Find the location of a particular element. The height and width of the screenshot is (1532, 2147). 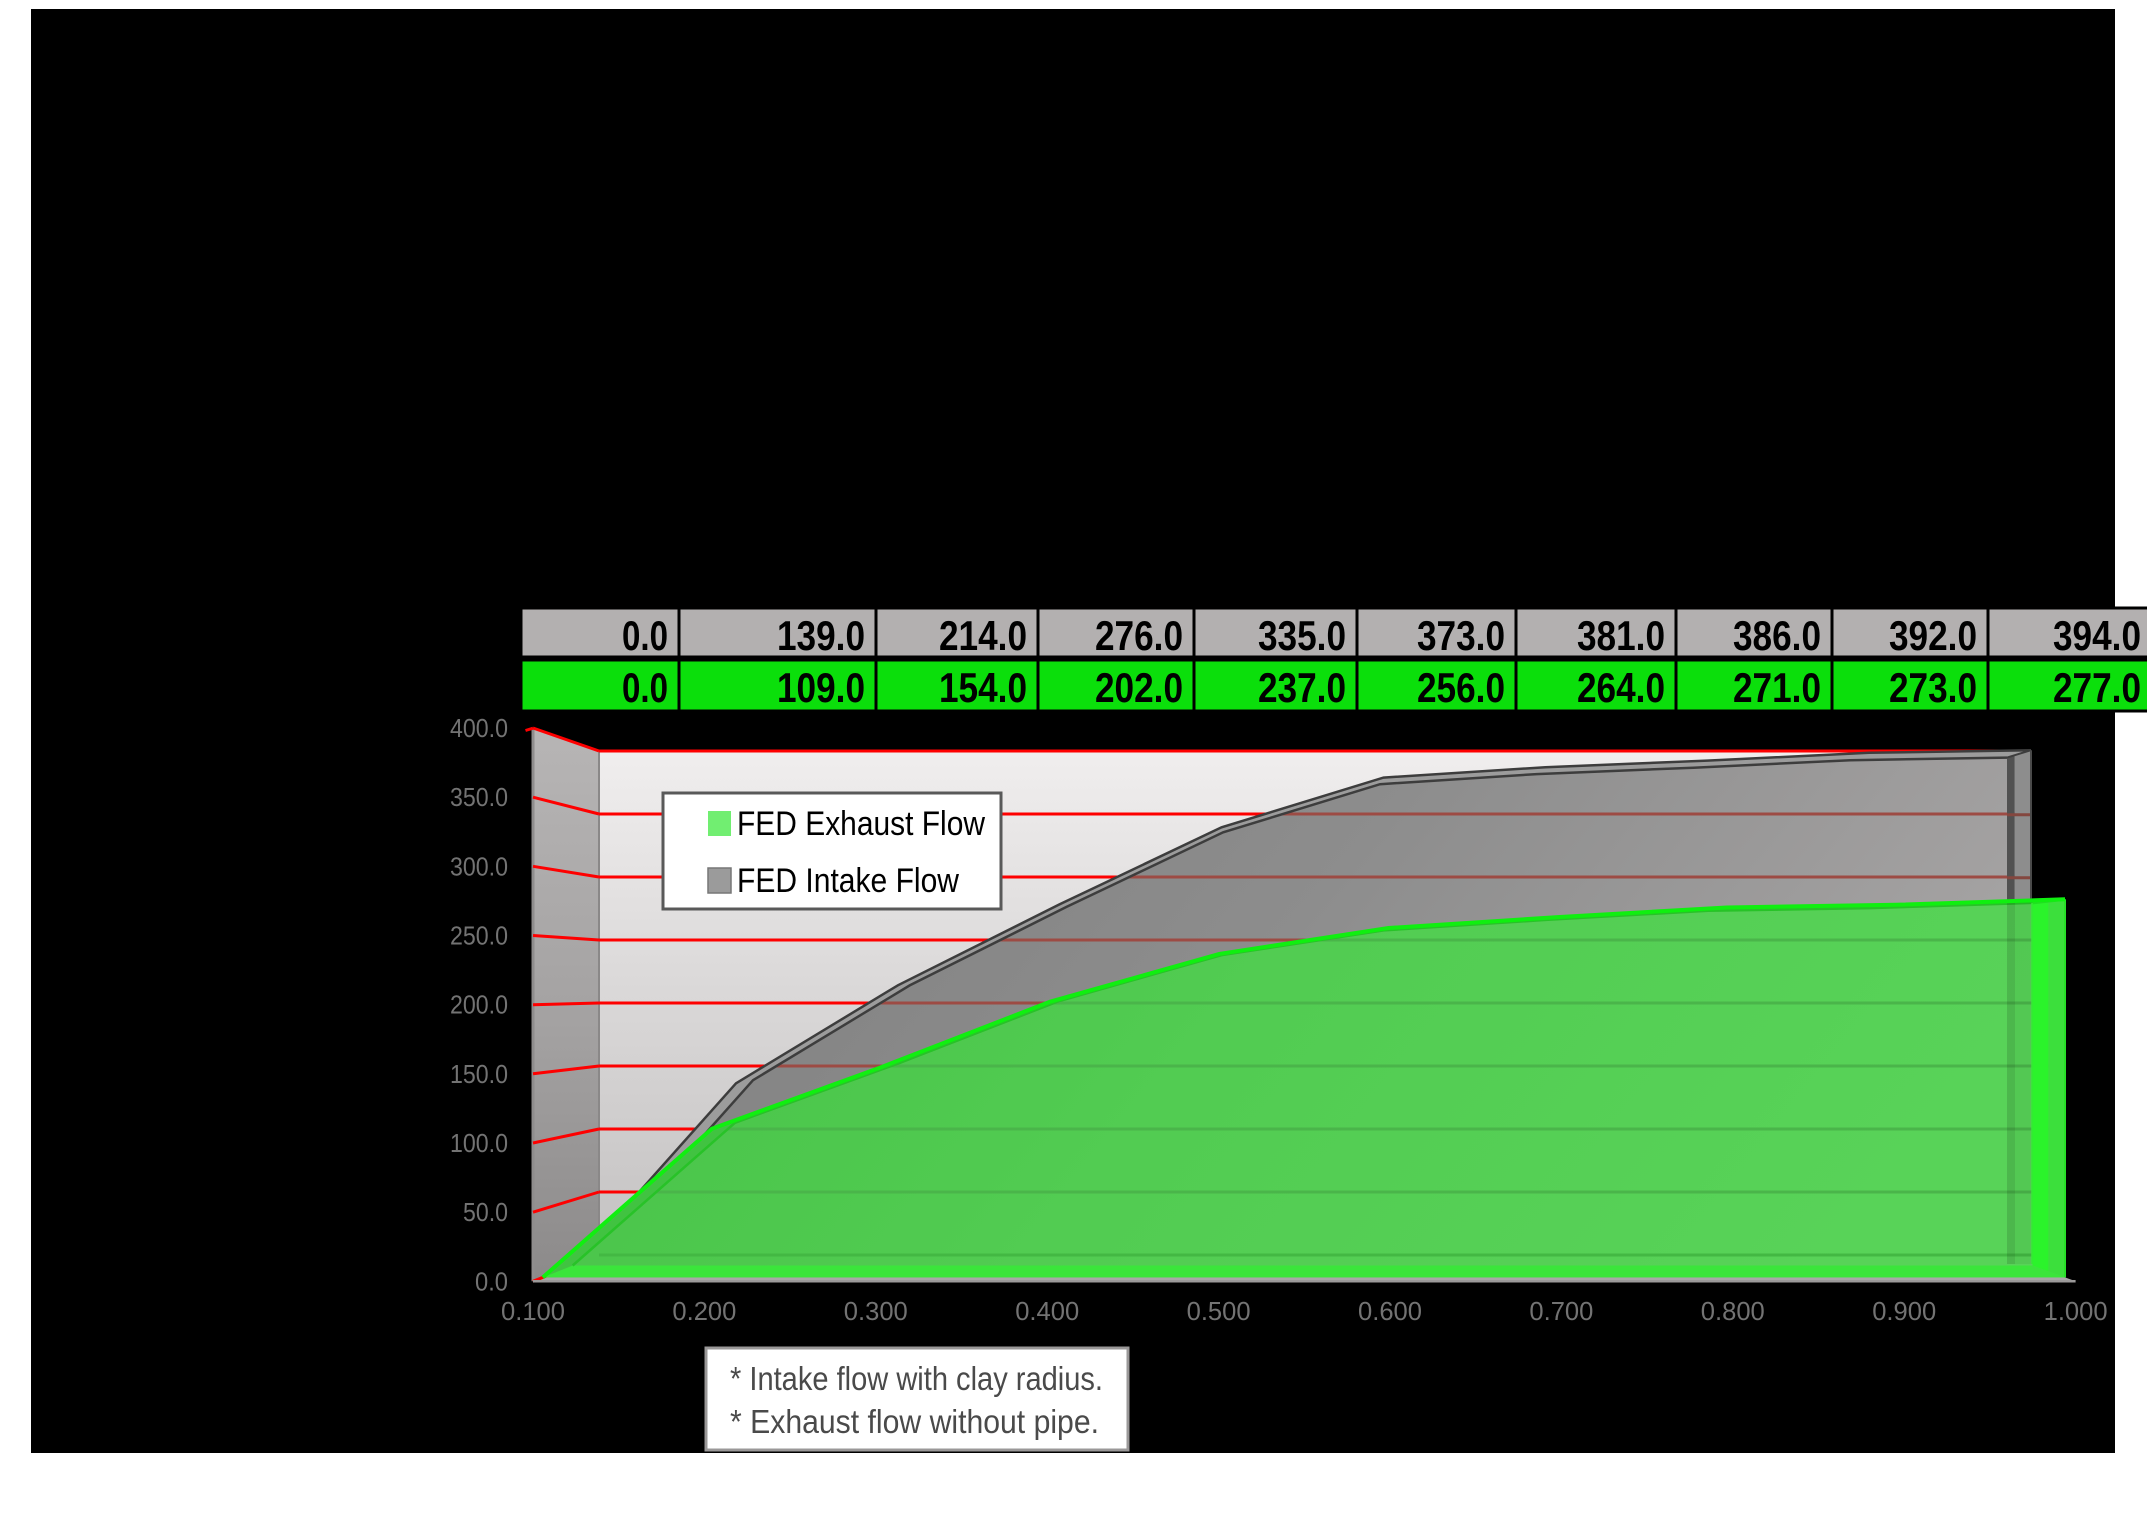

svg-text: 0.500 is located at coordinates (1219, 1311).